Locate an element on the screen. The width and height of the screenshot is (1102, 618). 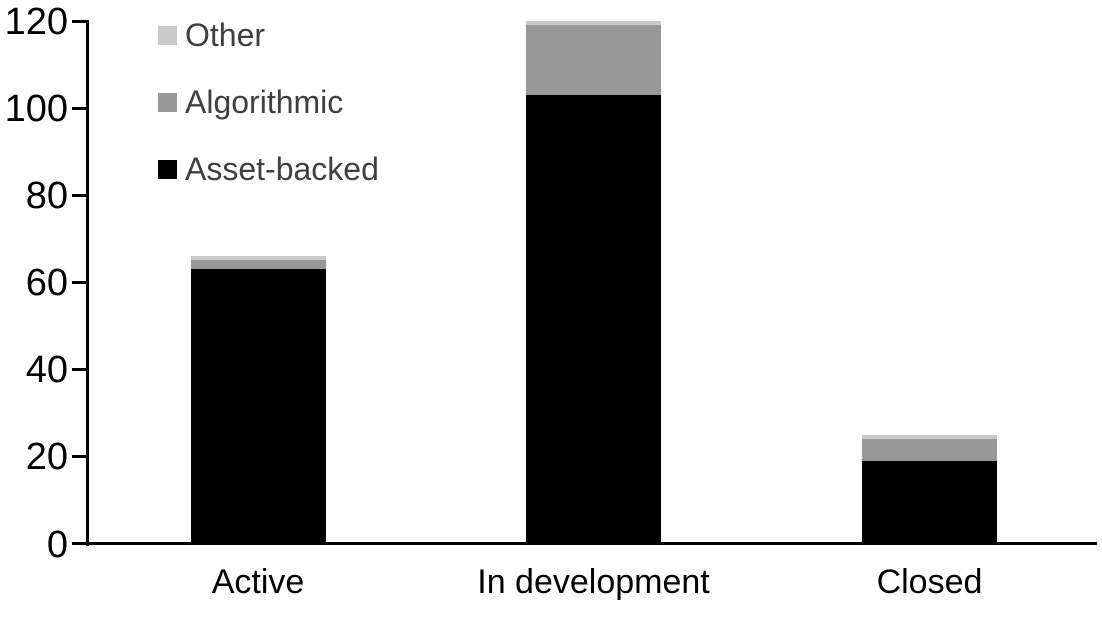
y-tick-label: 20 is located at coordinates (46, 457).